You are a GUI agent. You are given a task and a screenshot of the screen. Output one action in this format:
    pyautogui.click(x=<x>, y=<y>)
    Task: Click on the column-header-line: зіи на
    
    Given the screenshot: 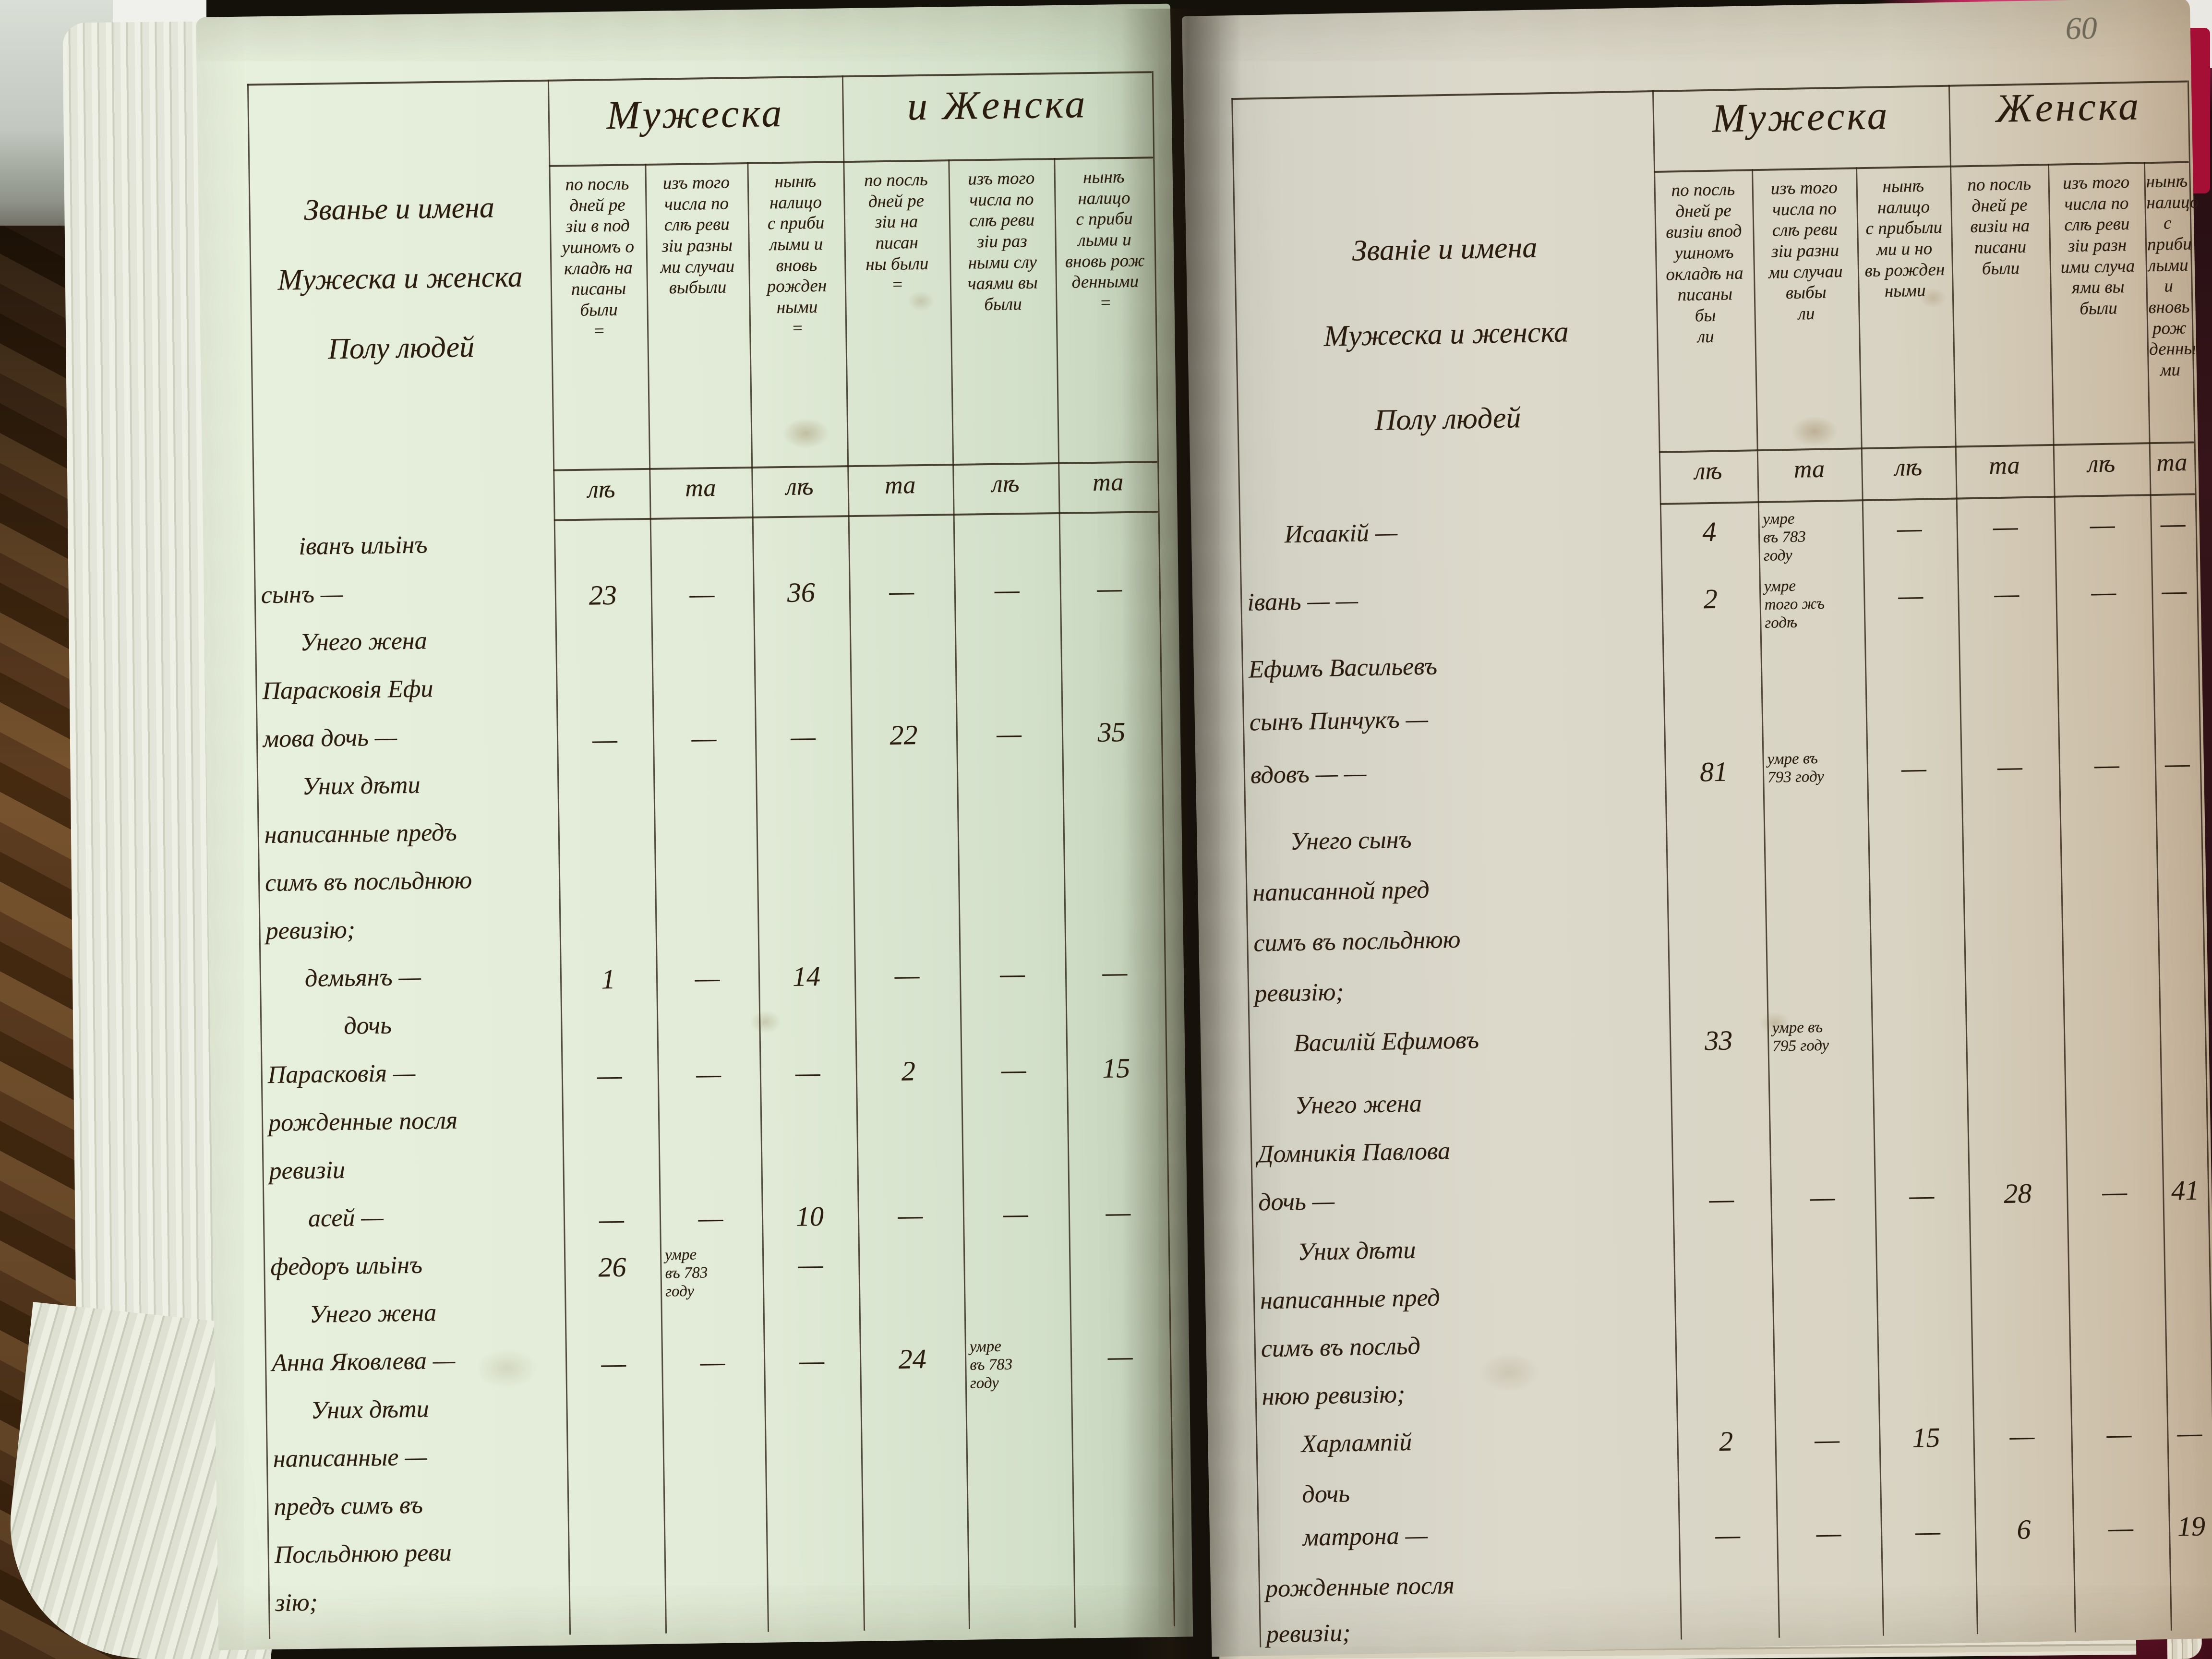 What is the action you would take?
    pyautogui.click(x=896, y=222)
    